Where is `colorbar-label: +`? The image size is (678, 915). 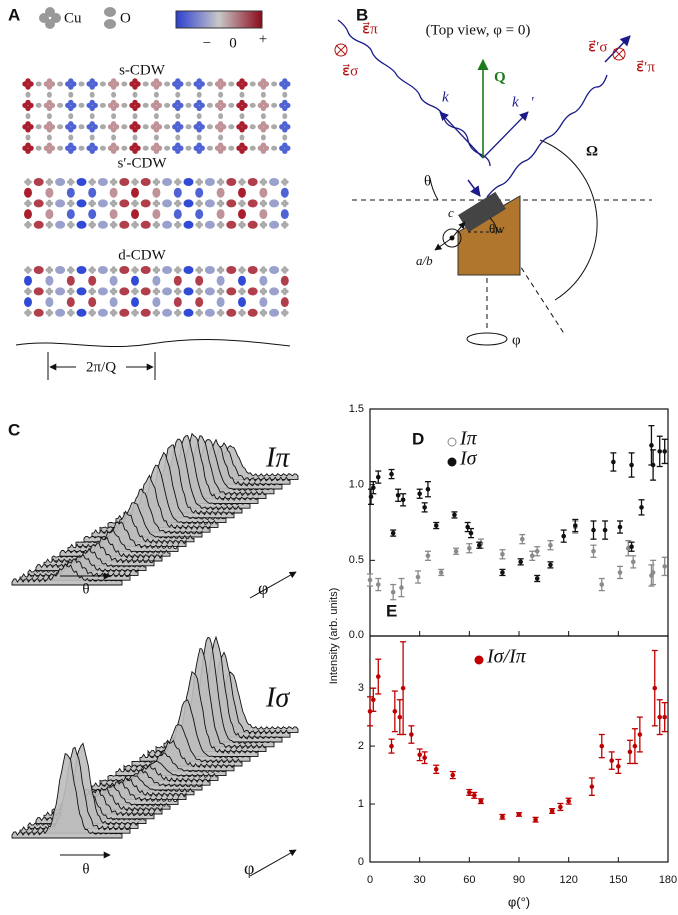
colorbar-label: + is located at coordinates (263, 39).